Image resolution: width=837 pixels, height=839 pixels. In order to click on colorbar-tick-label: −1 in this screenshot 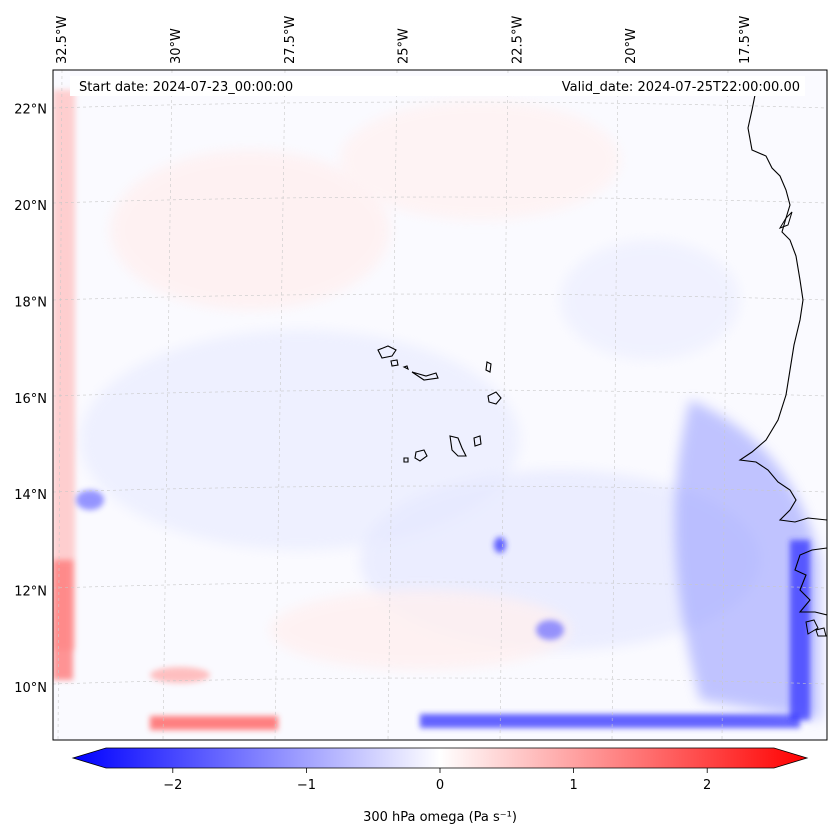, I will do `click(306, 785)`.